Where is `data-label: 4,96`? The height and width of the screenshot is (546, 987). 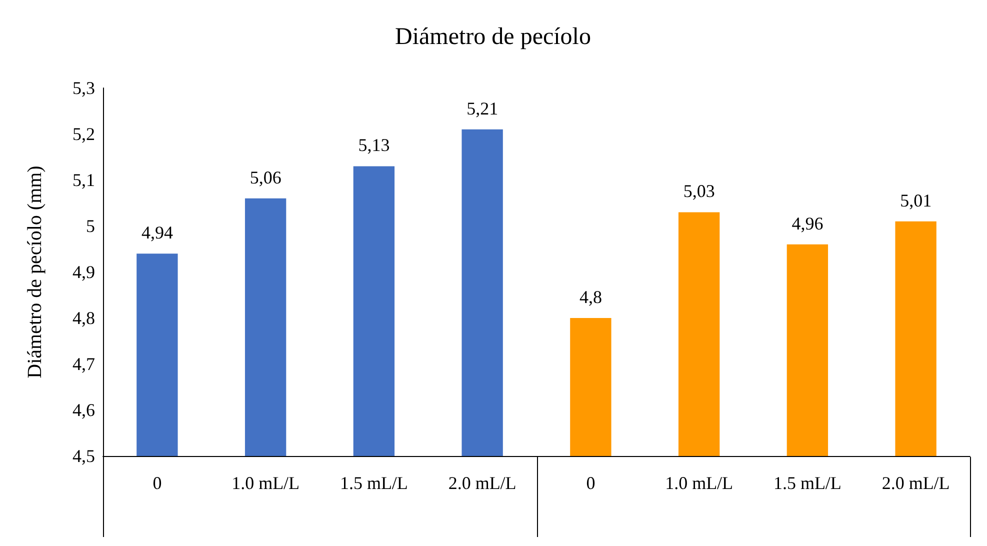
data-label: 4,96 is located at coordinates (808, 223).